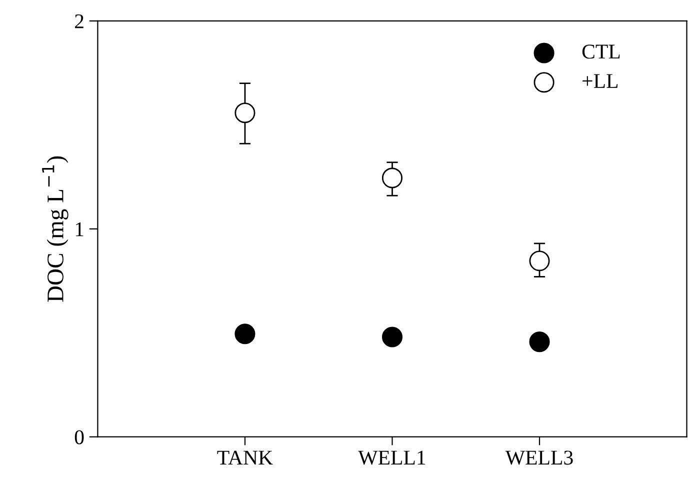 This screenshot has width=693, height=487. I want to click on y-tick-label: 2, so click(79, 21).